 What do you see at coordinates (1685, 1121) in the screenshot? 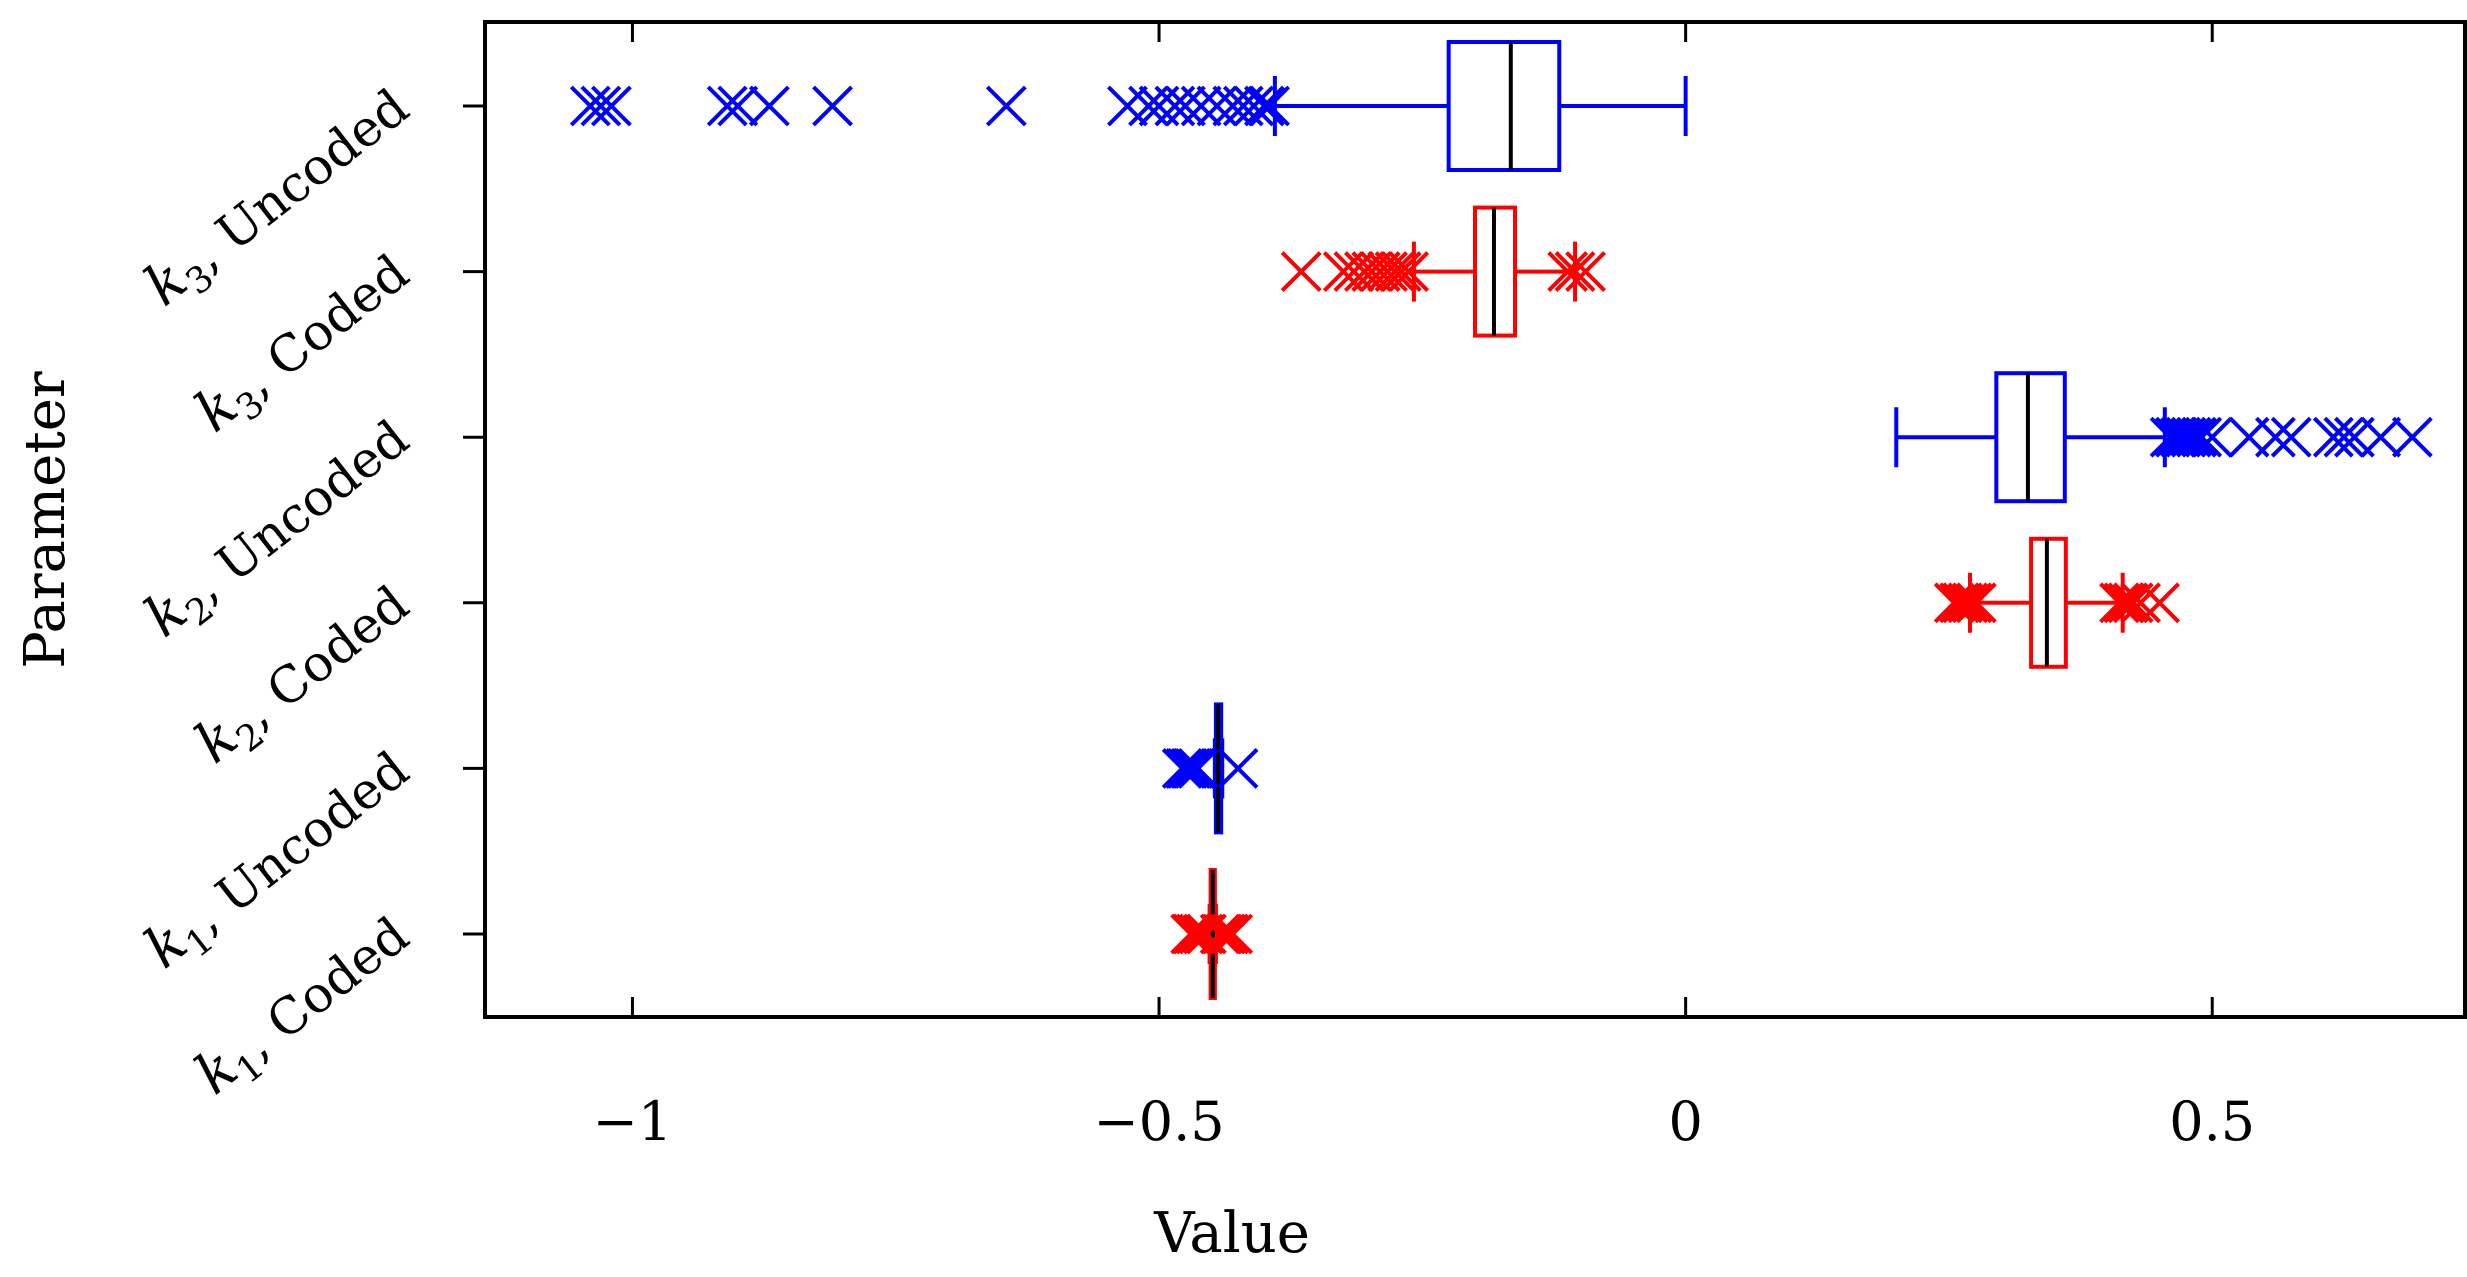
I see `x-tick-label: 0` at bounding box center [1685, 1121].